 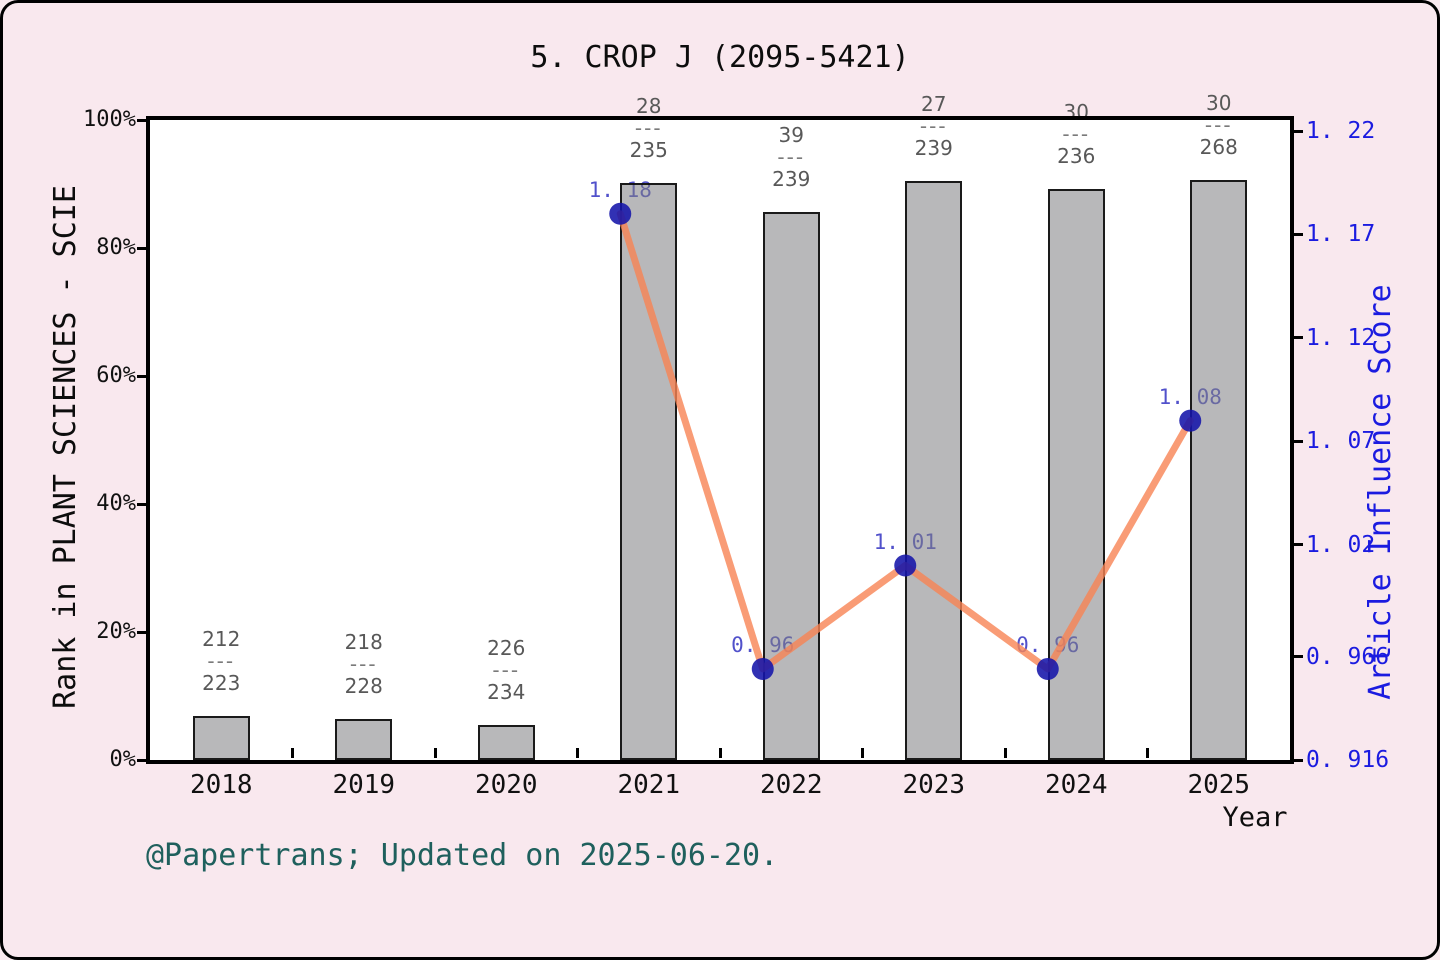 What do you see at coordinates (1076, 156) in the screenshot?
I see `fraction-line: 236` at bounding box center [1076, 156].